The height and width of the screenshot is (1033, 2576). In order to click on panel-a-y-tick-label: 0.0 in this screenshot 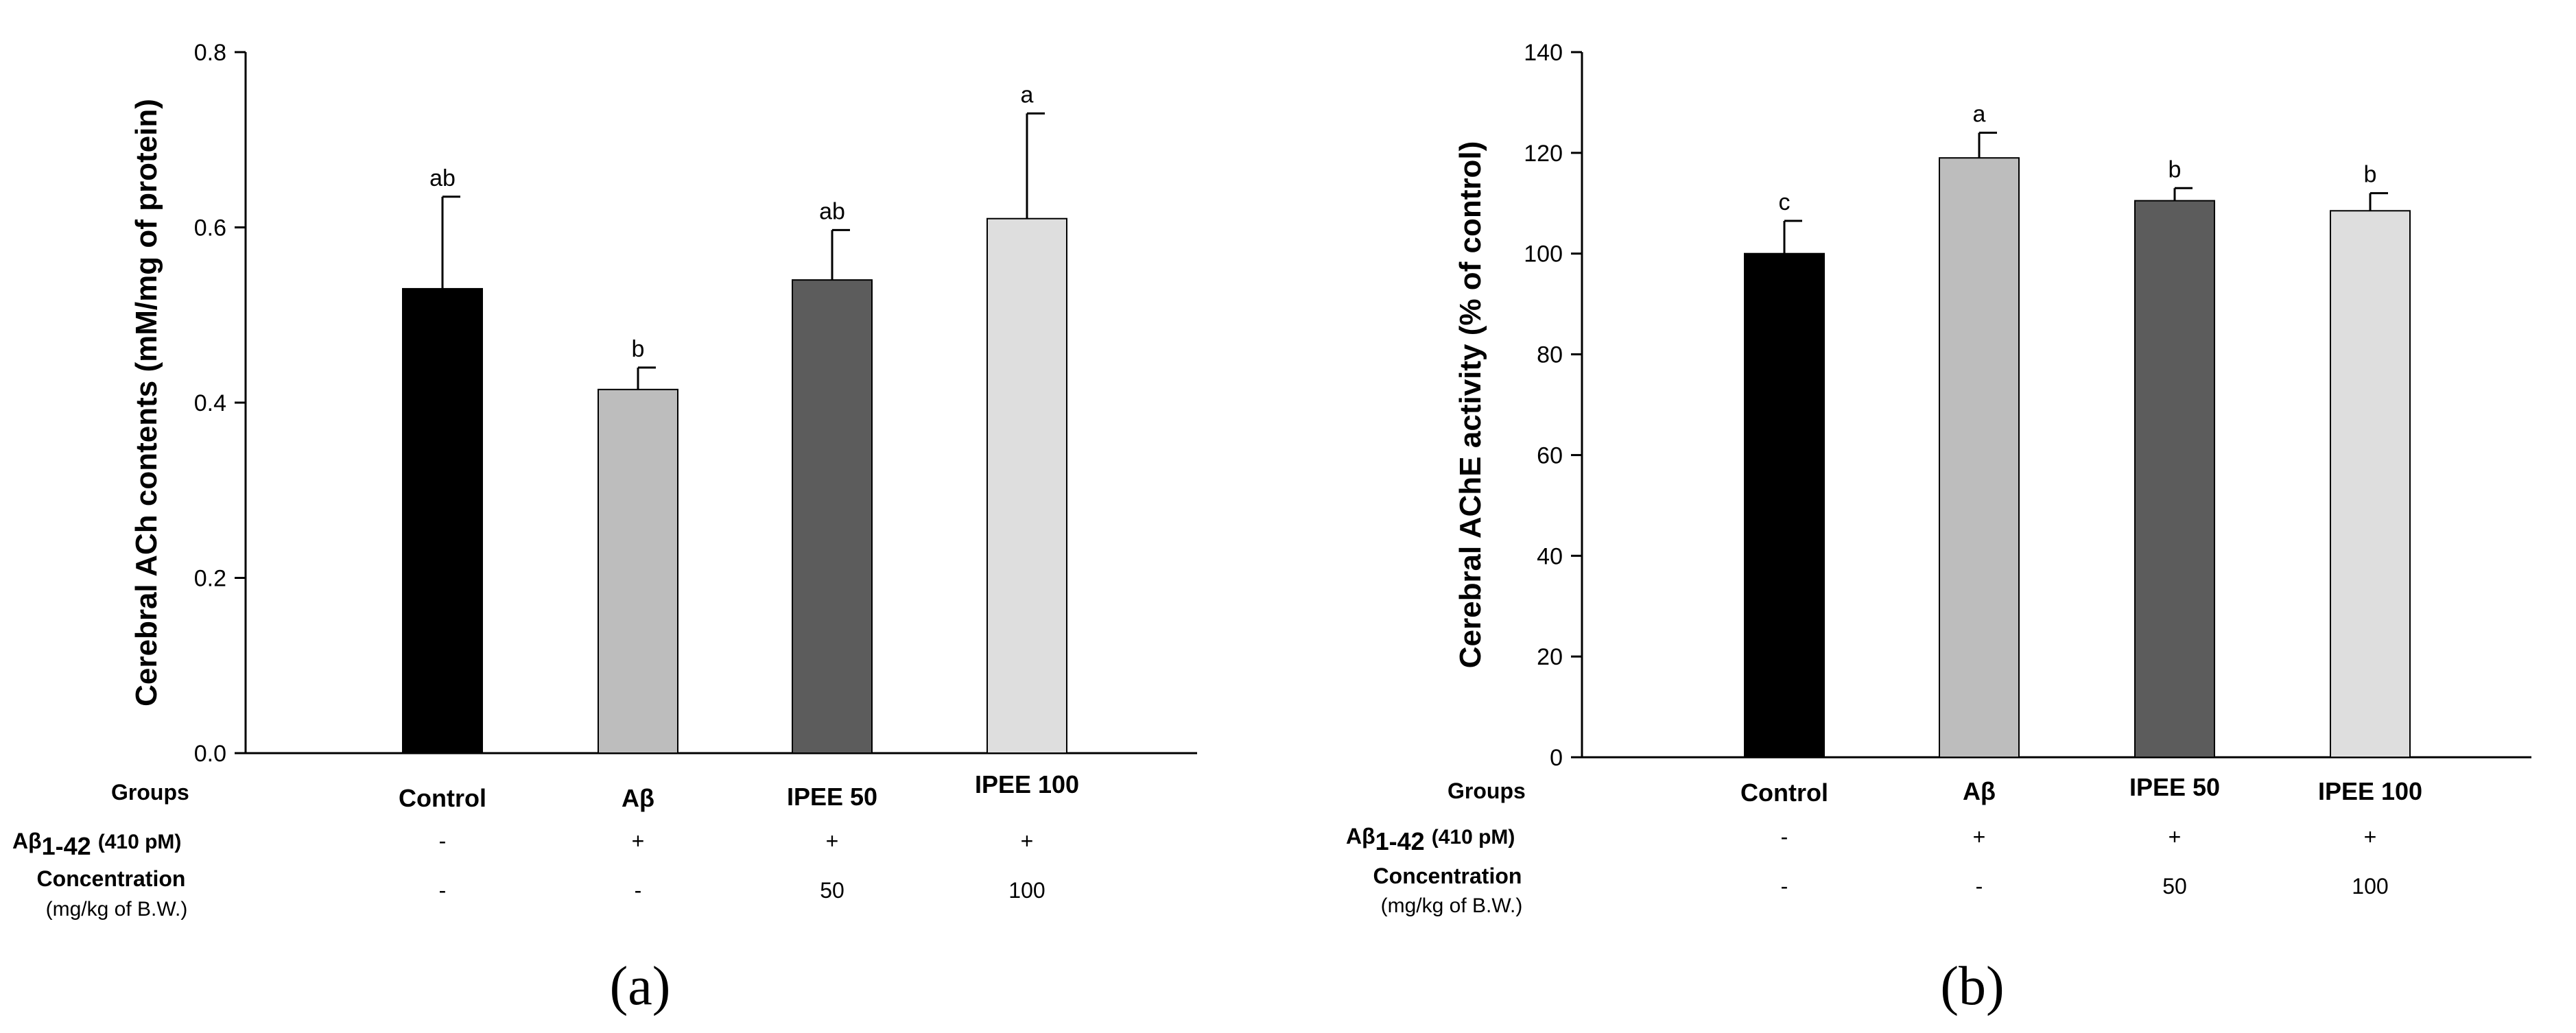, I will do `click(210, 754)`.